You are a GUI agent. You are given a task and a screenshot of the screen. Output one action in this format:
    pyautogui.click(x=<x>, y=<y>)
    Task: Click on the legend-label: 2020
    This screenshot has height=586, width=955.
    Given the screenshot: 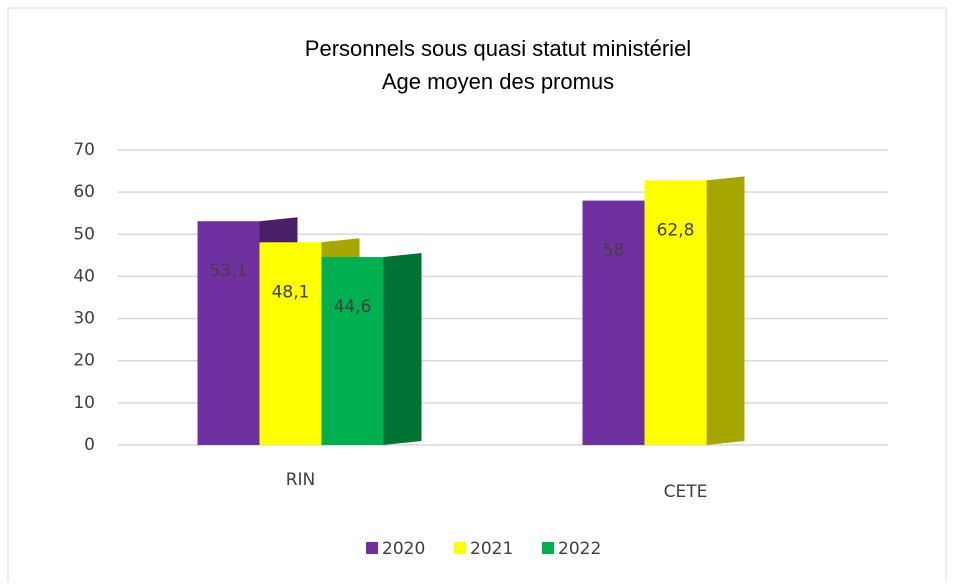 What is the action you would take?
    pyautogui.click(x=403, y=549)
    